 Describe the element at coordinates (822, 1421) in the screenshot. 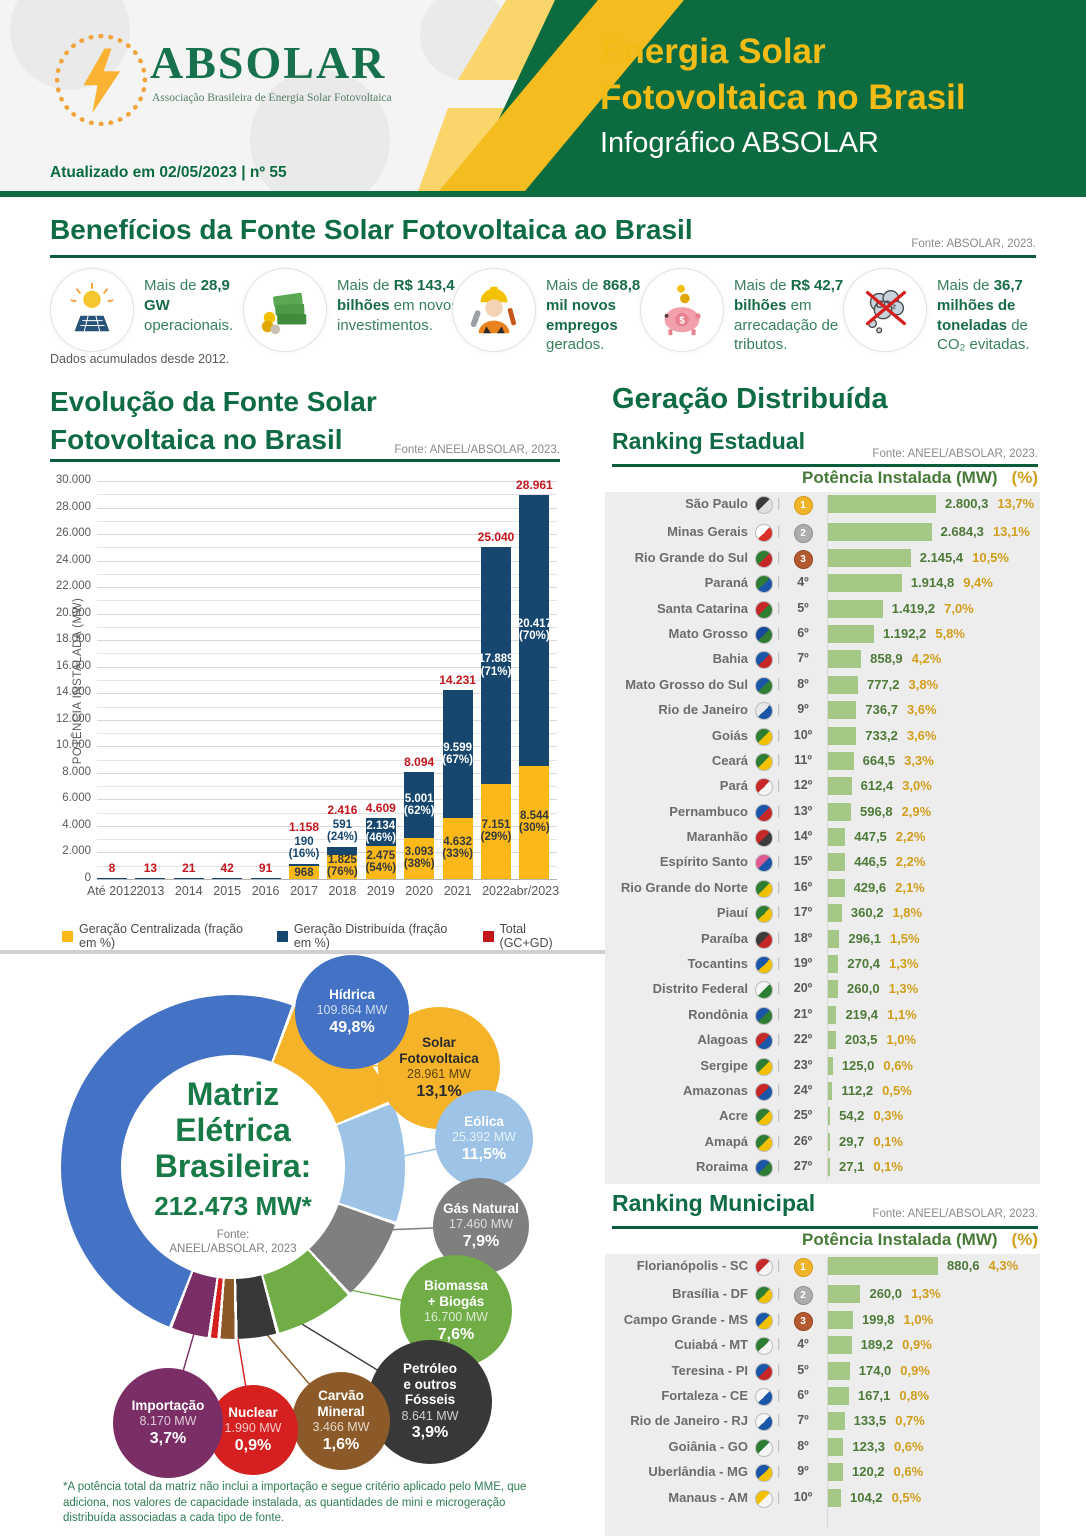

I see `ranking-row: Rio de Janeiro - RJ | 7º 133,5 0,7%` at that location.